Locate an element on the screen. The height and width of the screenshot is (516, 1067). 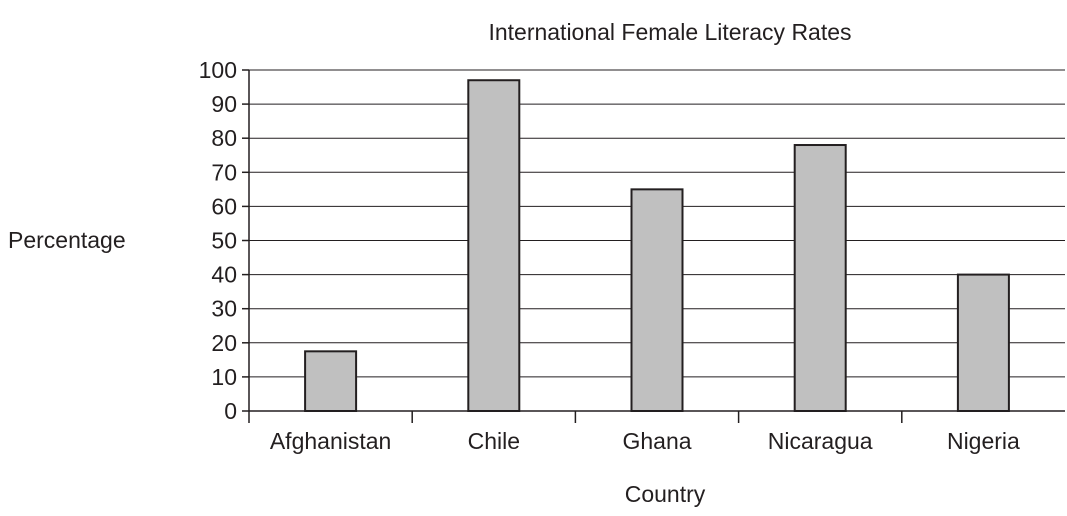
y-tick-label: 100 is located at coordinates (218, 70).